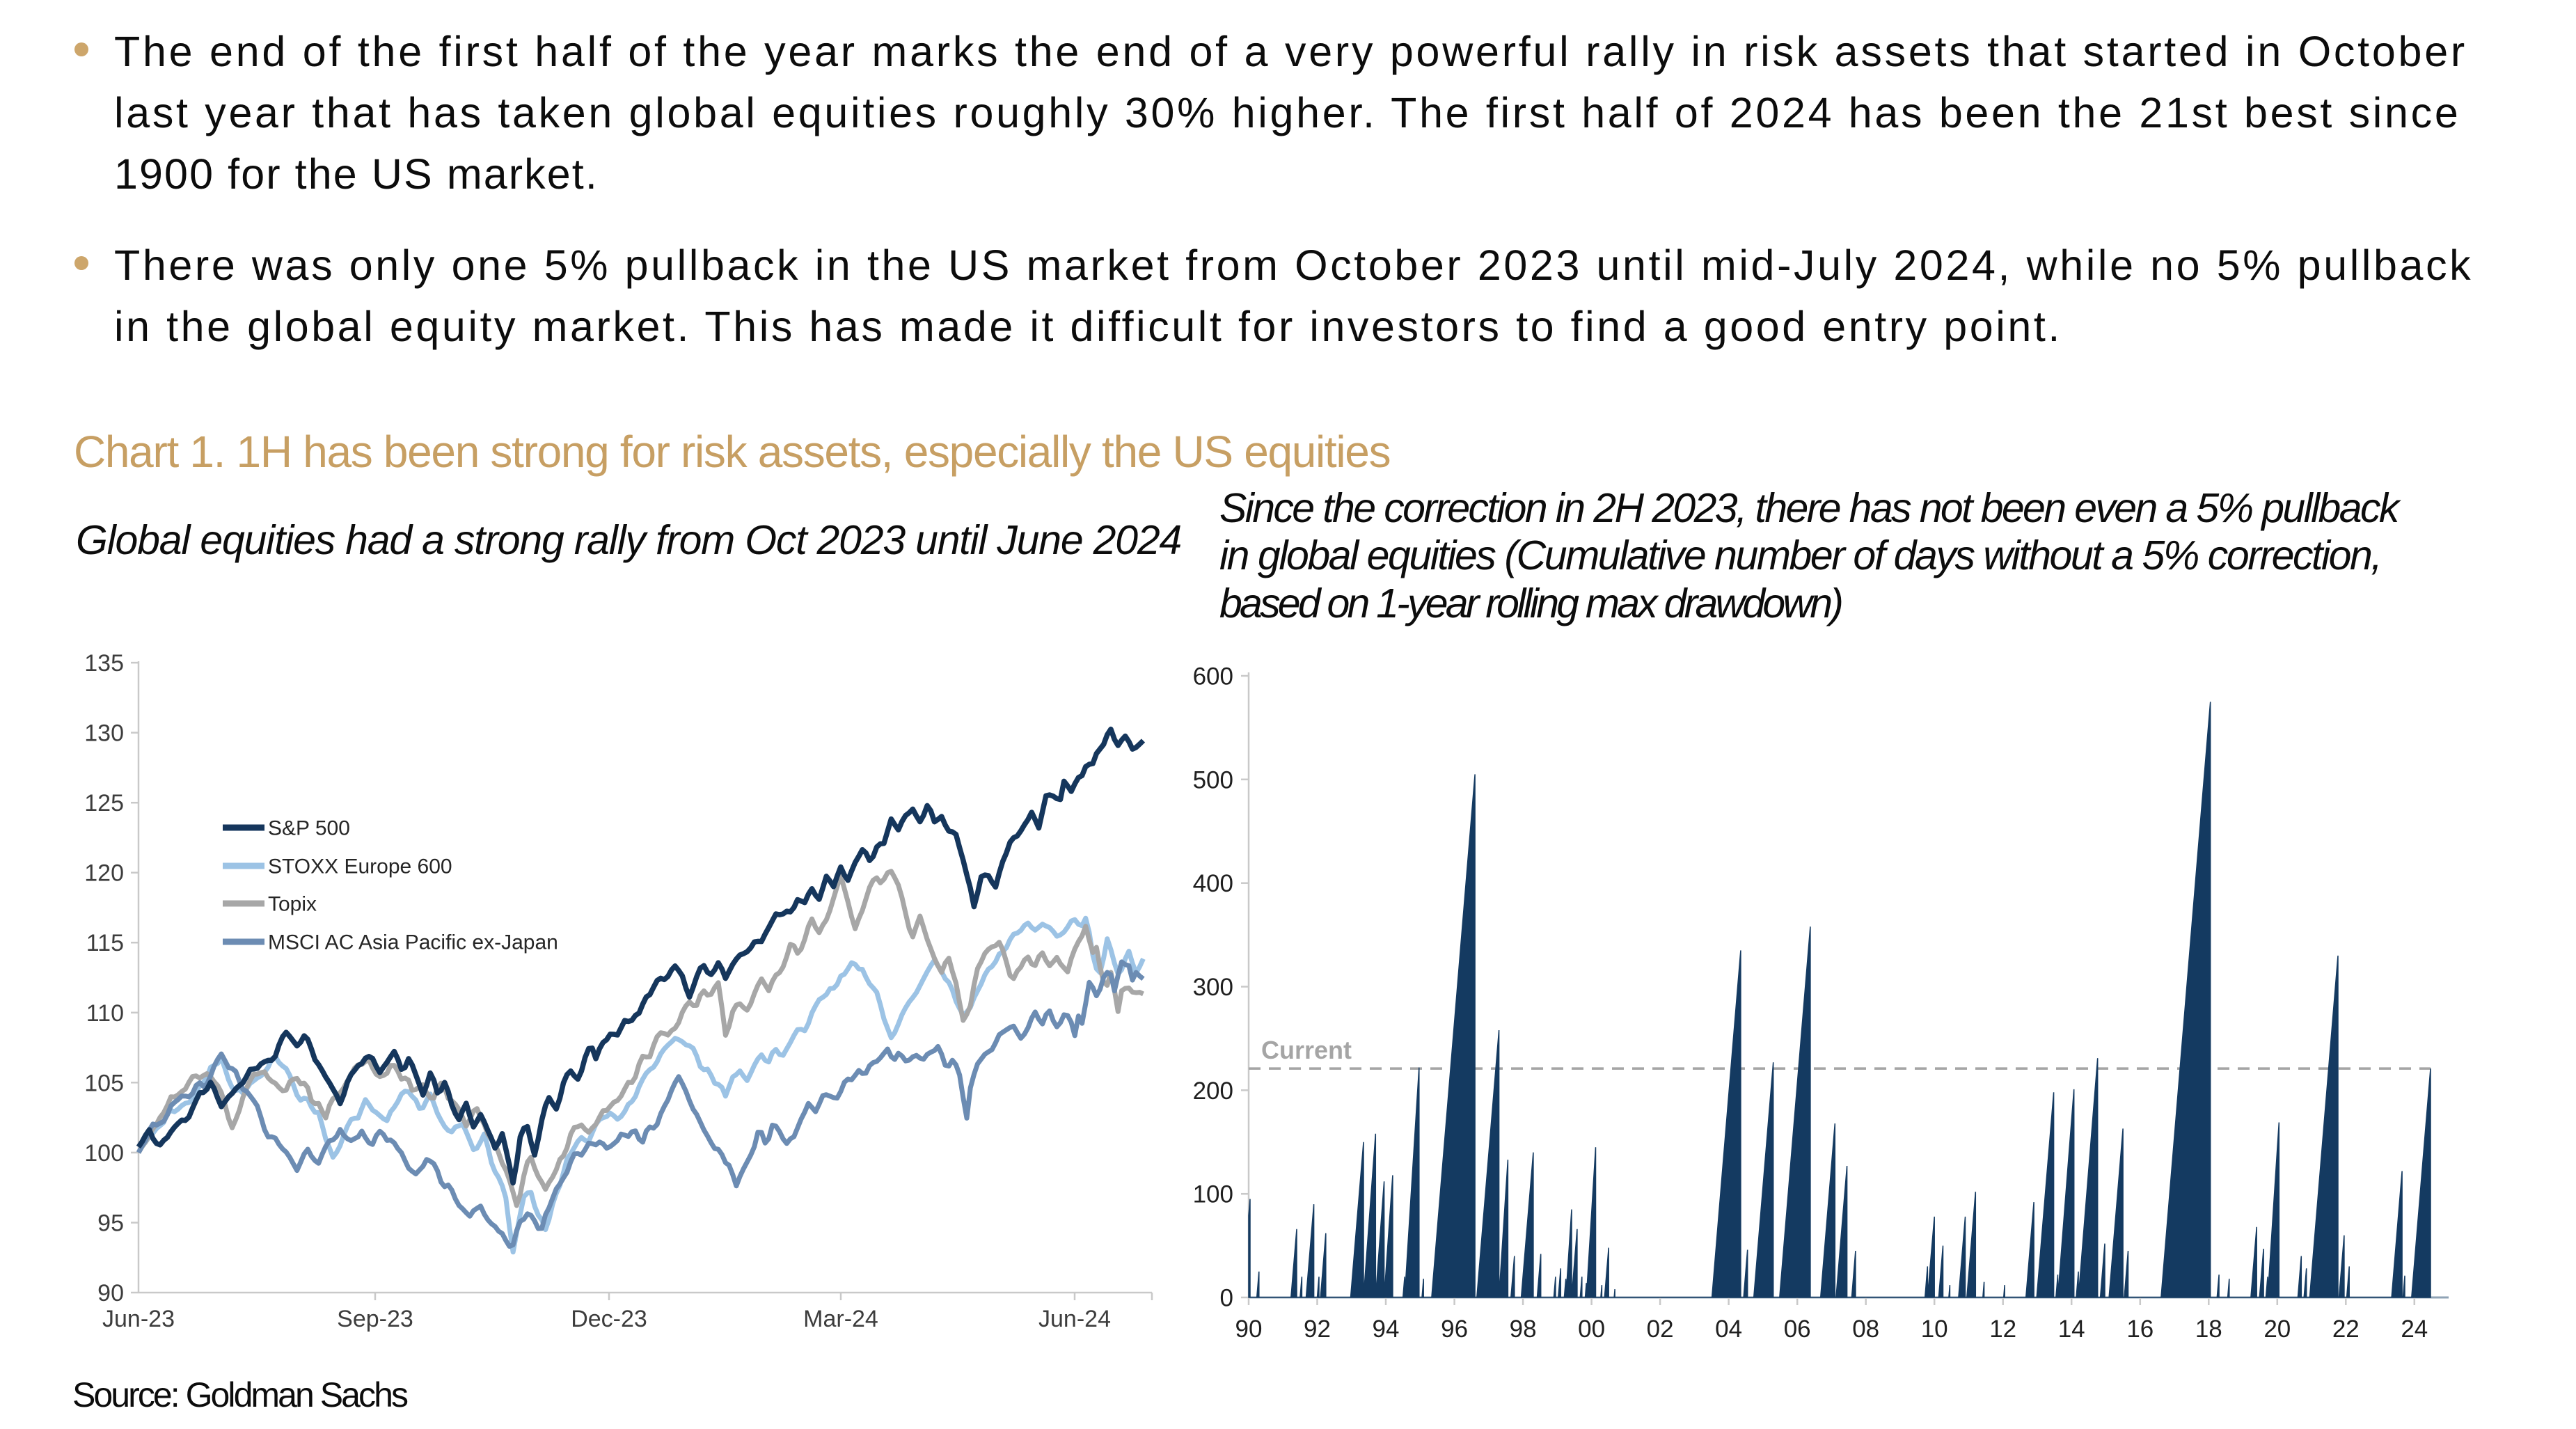 The image size is (2576, 1429). What do you see at coordinates (1213, 1091) in the screenshot?
I see `svg-text: 200` at bounding box center [1213, 1091].